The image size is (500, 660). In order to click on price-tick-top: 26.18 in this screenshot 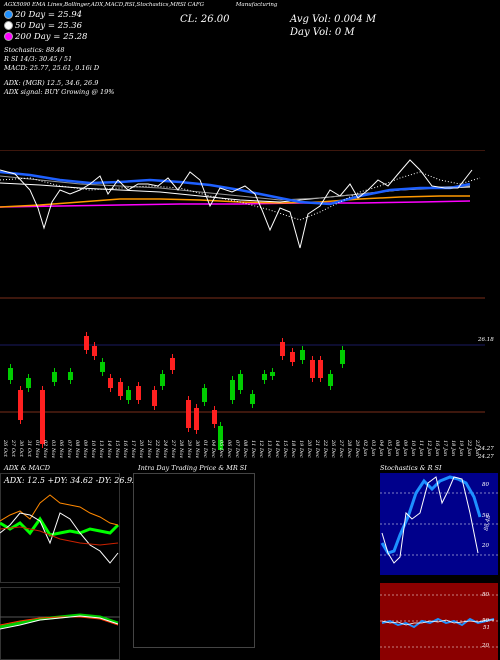, I will do `click(486, 340)`.